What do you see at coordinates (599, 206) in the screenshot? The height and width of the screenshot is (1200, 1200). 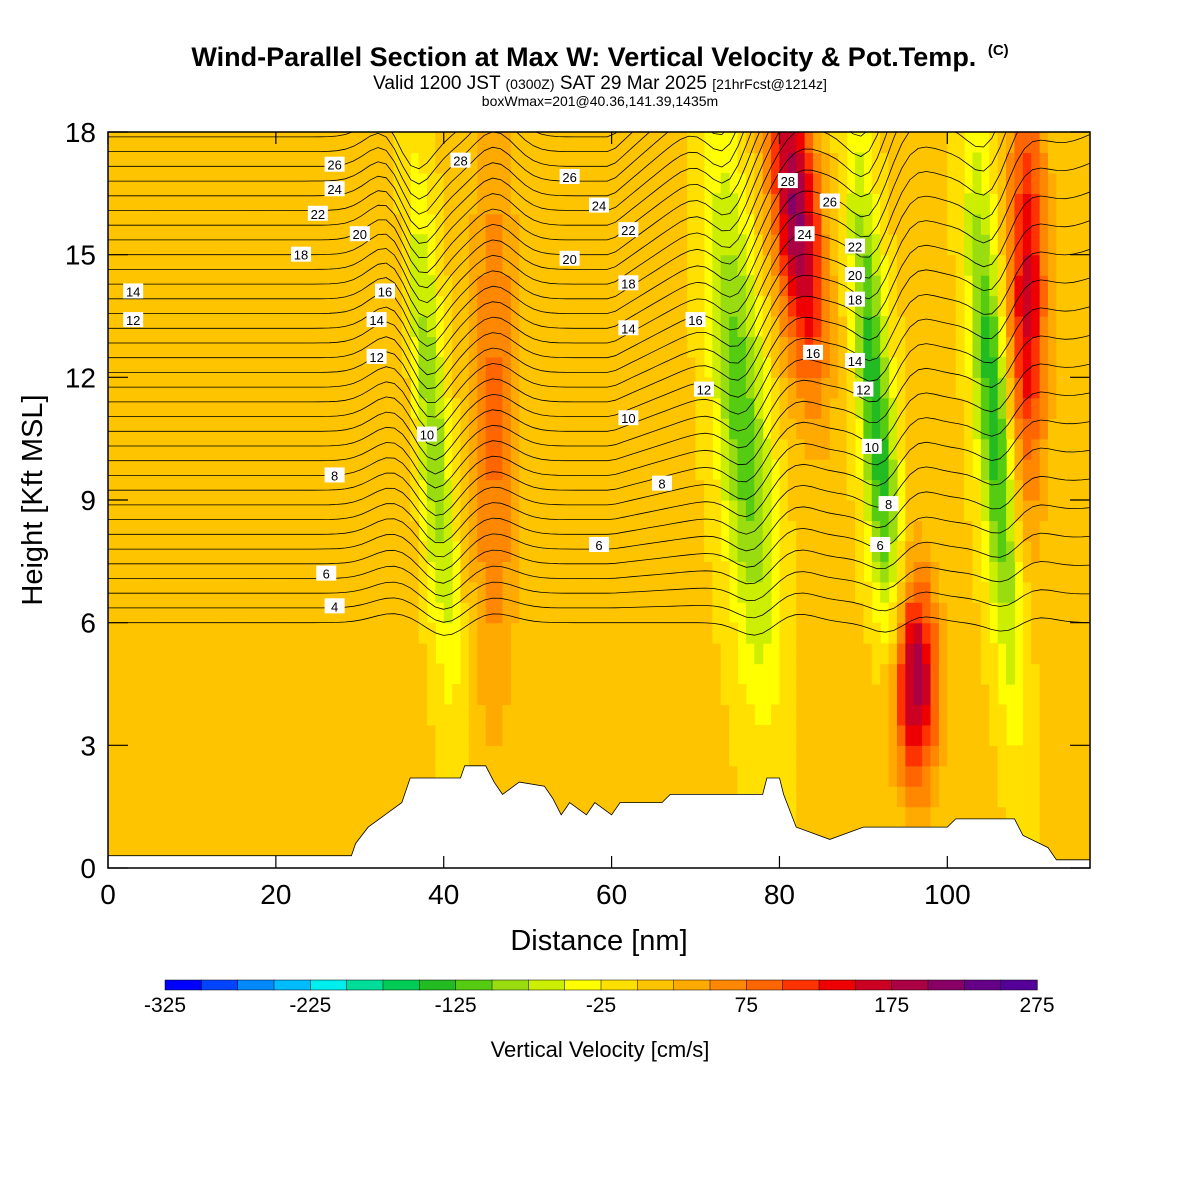 I see `contour-label-text: 24` at bounding box center [599, 206].